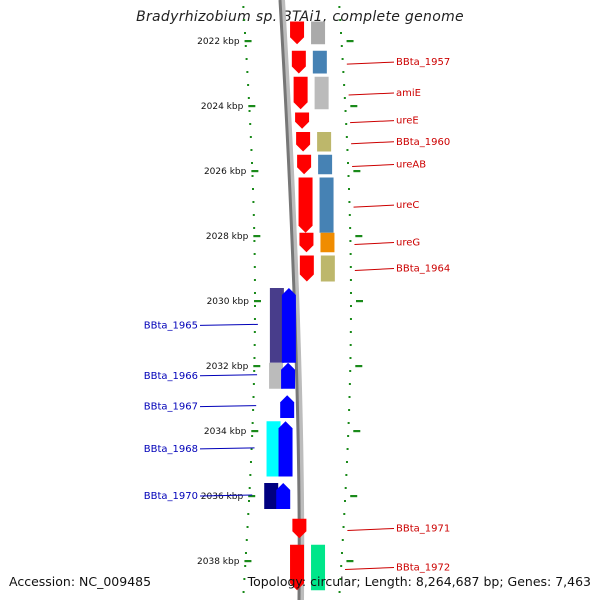  I want to click on scale-tick-label: 2030 kbp, so click(228, 302).